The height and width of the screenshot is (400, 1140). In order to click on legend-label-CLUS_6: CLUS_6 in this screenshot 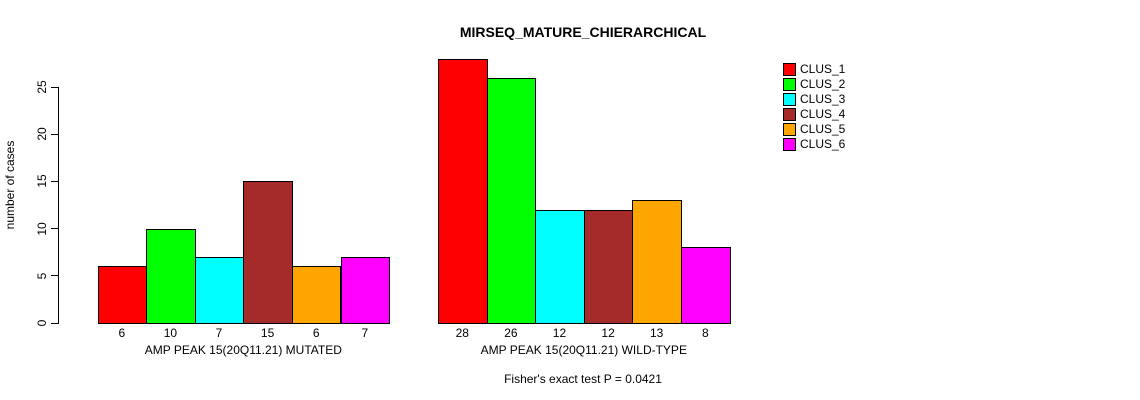, I will do `click(823, 144)`.